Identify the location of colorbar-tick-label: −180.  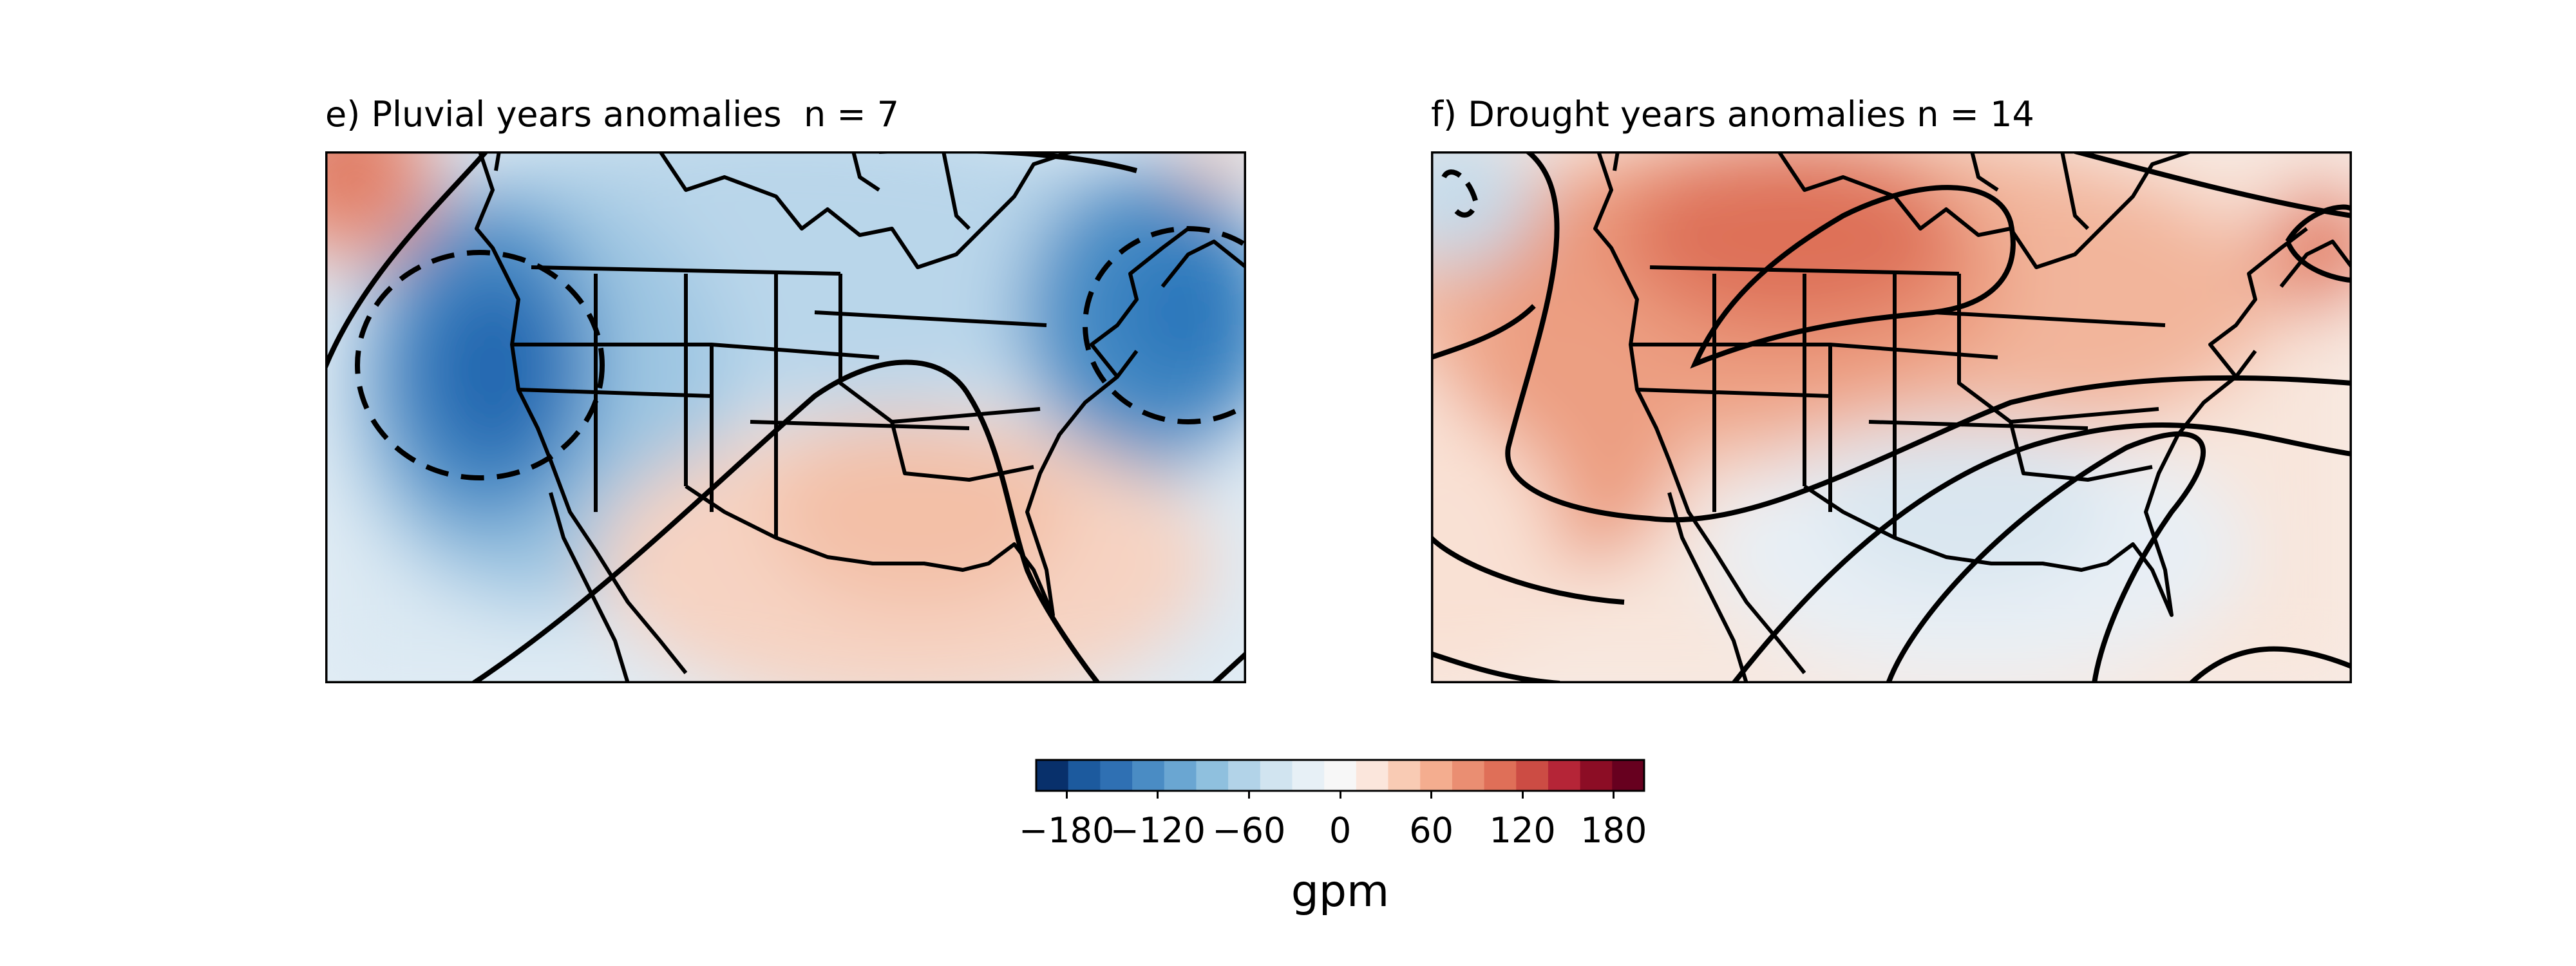
(1067, 830).